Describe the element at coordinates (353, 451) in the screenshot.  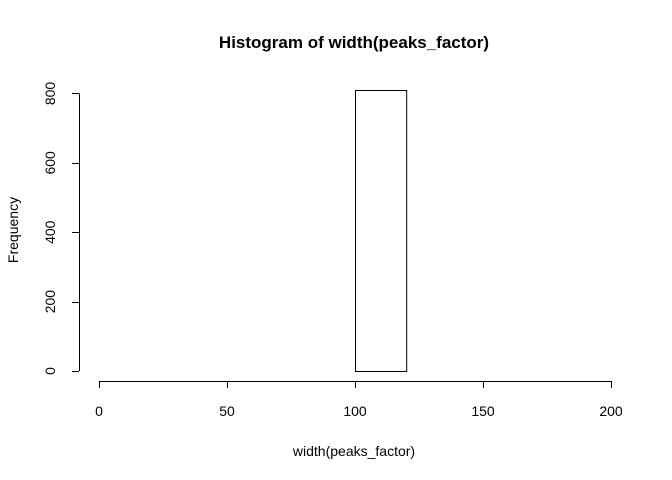
I see `x-axis-label: width(peaks_factor)` at that location.